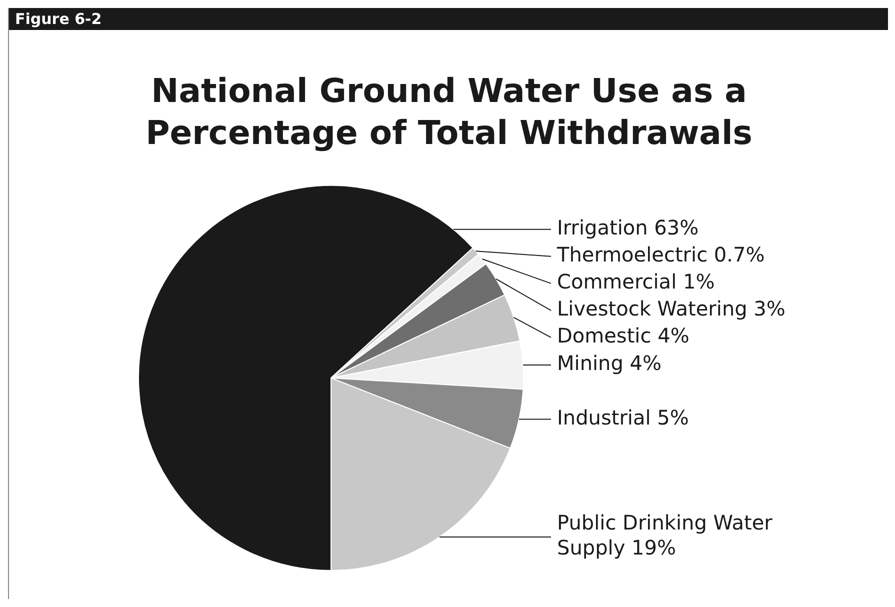 The height and width of the screenshot is (607, 895). I want to click on slice-label: Irrigation 63%, so click(628, 228).